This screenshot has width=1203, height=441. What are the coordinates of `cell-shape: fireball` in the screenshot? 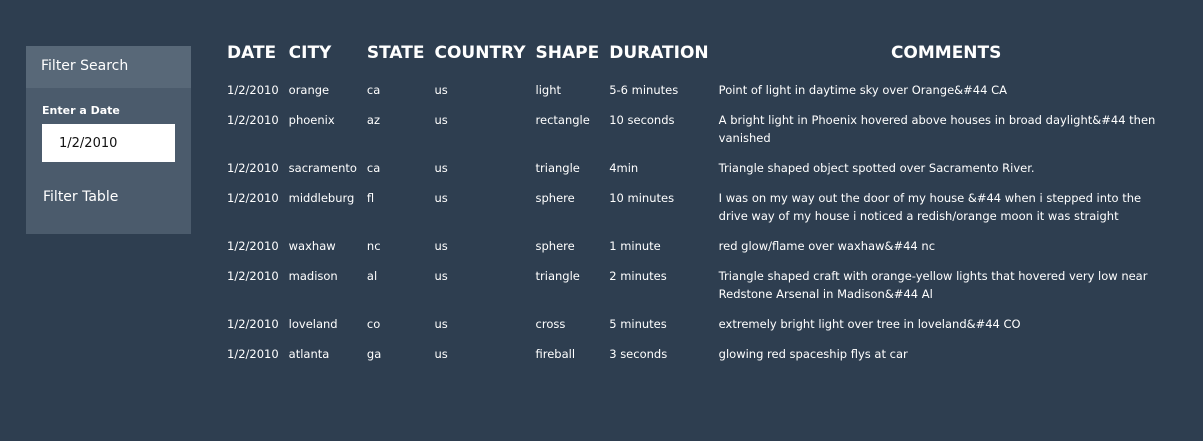 It's located at (555, 354).